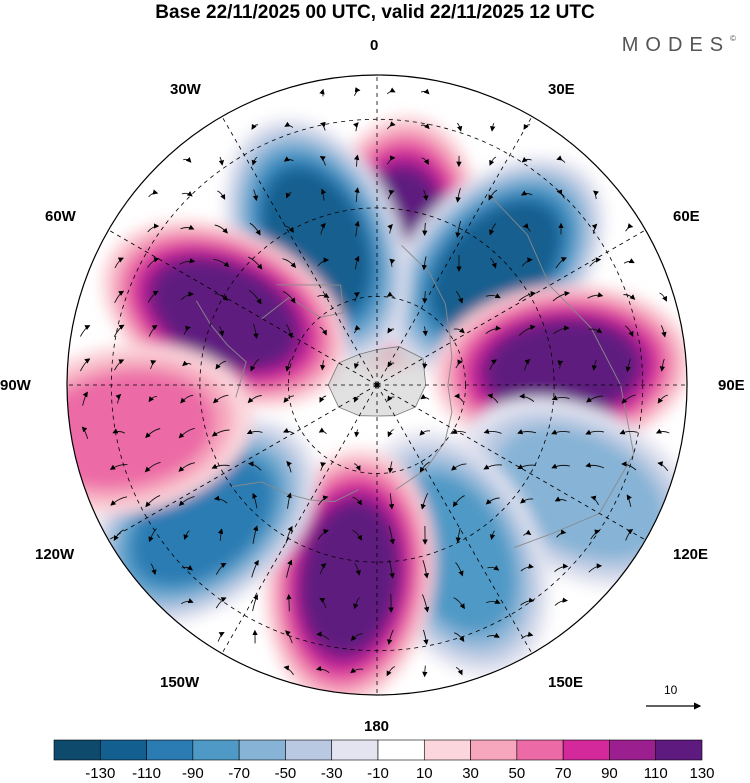 This screenshot has height=783, width=750. What do you see at coordinates (180, 682) in the screenshot?
I see `lon-label-150w: 150W` at bounding box center [180, 682].